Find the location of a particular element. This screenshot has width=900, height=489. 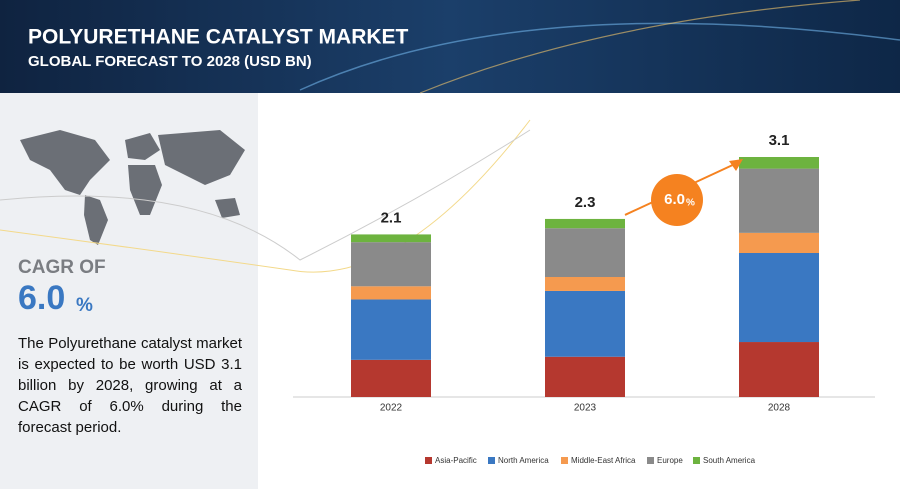

x-tick-label: 2028 is located at coordinates (779, 408).